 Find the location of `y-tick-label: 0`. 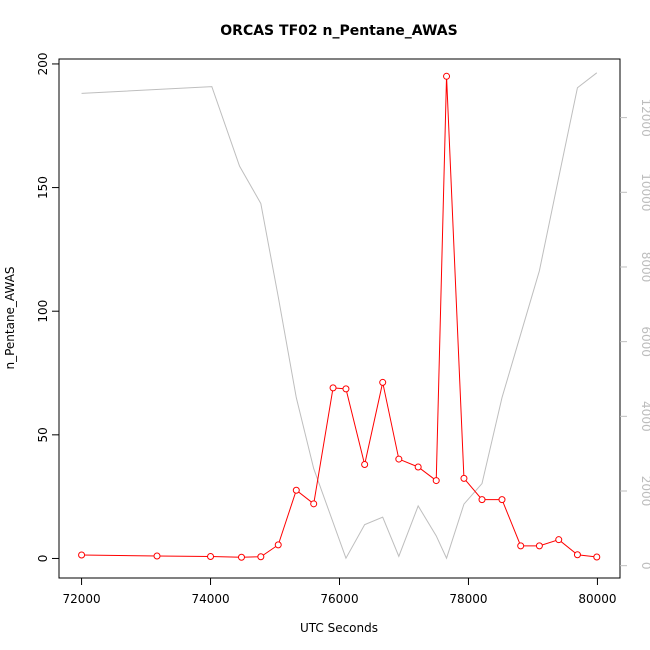

y-tick-label: 0 is located at coordinates (43, 559).